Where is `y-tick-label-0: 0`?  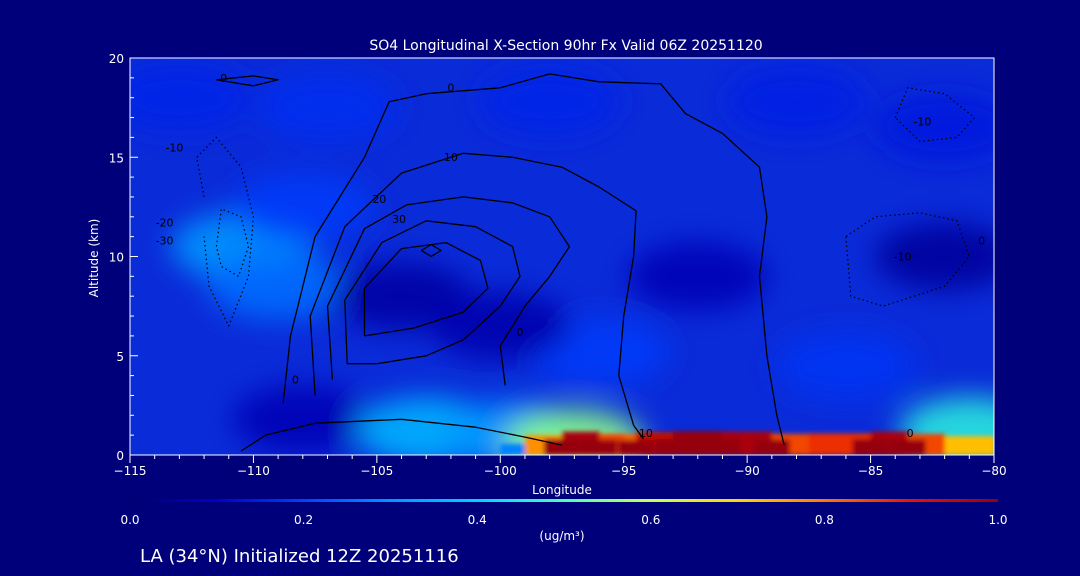
y-tick-label-0: 0 is located at coordinates (120, 456).